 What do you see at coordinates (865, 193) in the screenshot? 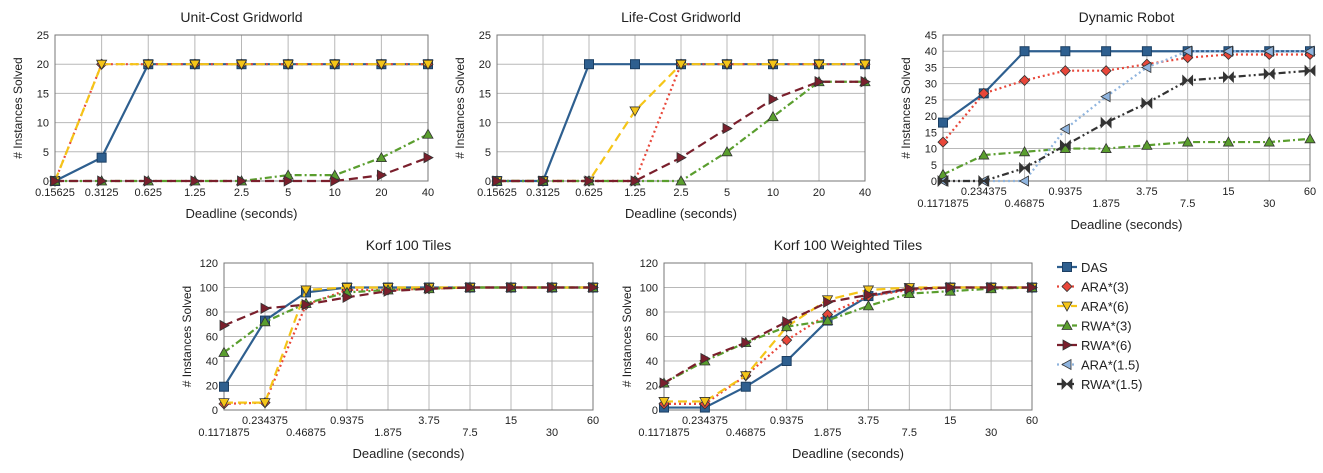
I see `x-tick-label: 40` at bounding box center [865, 193].